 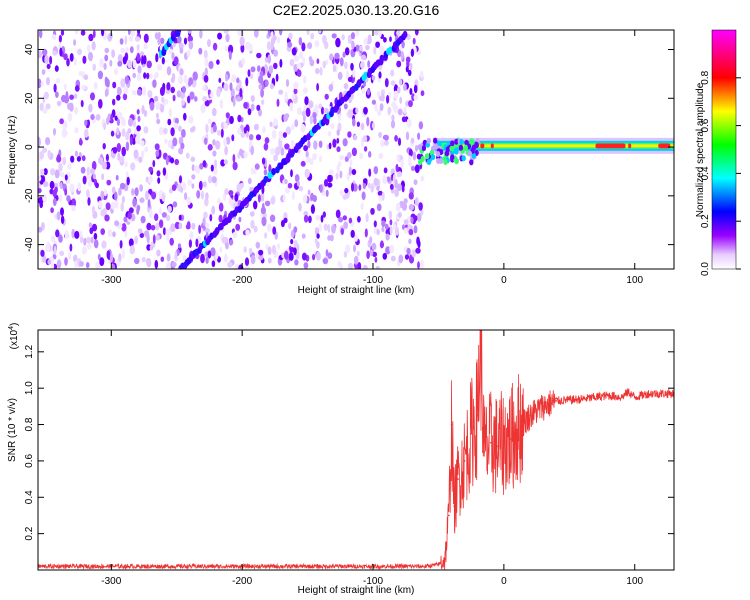 I want to click on trace-cell, so click(x=273, y=172).